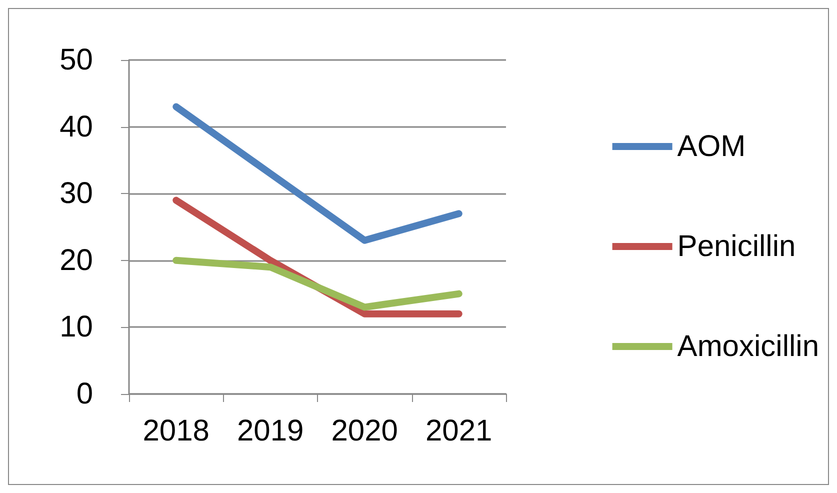 The image size is (837, 493). I want to click on y-tick-label: 30, so click(76, 193).